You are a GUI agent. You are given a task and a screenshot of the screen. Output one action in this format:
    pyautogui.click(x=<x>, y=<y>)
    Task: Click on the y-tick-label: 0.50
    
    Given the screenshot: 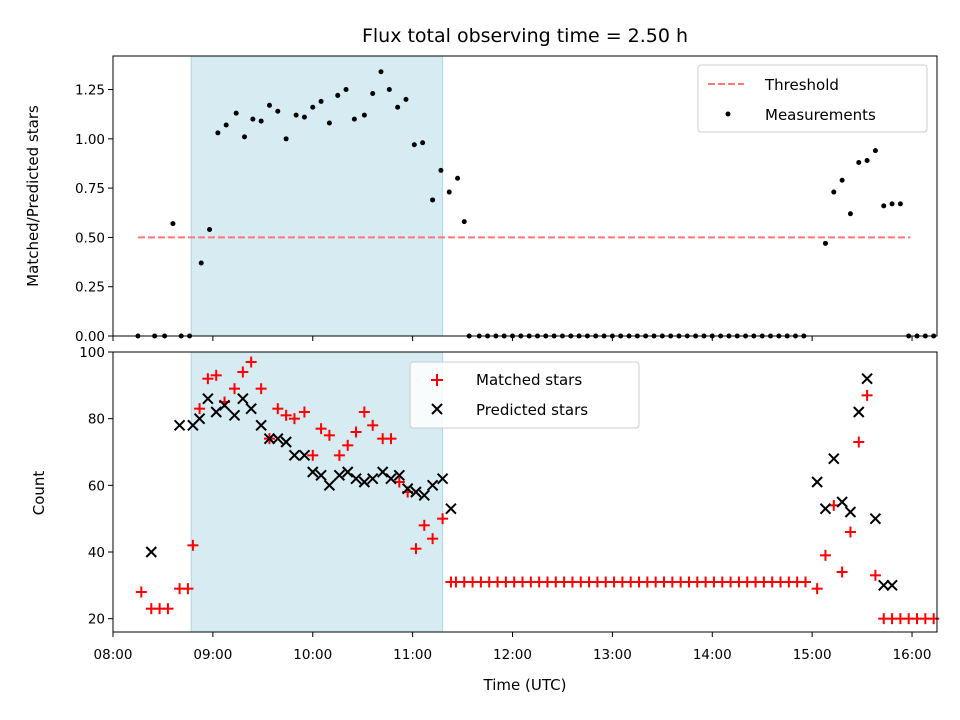 What is the action you would take?
    pyautogui.click(x=90, y=238)
    